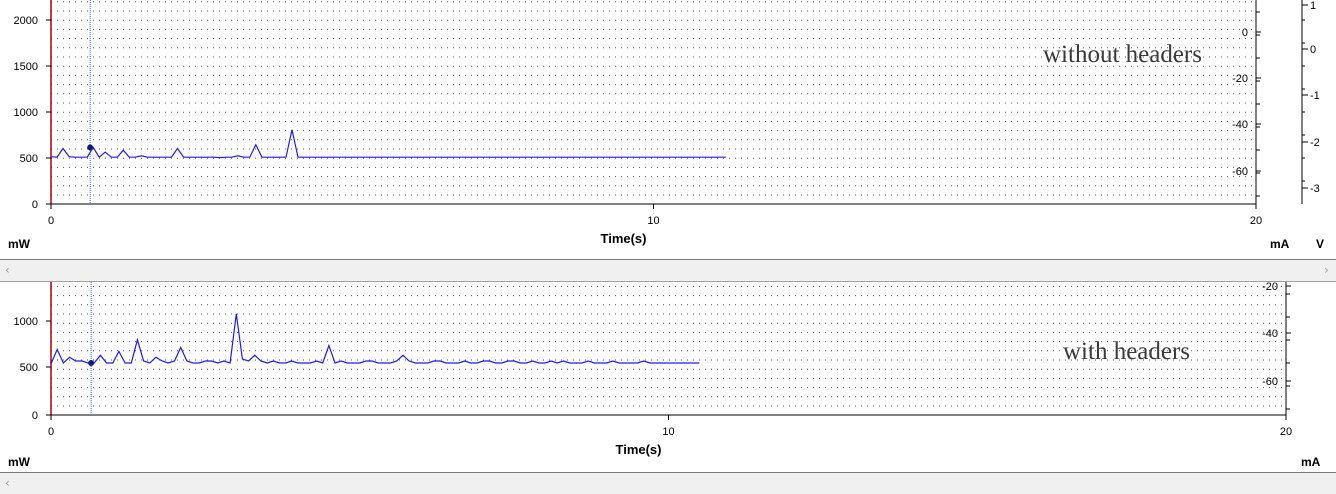  I want to click on chart-annotation: with headers, so click(1126, 351).